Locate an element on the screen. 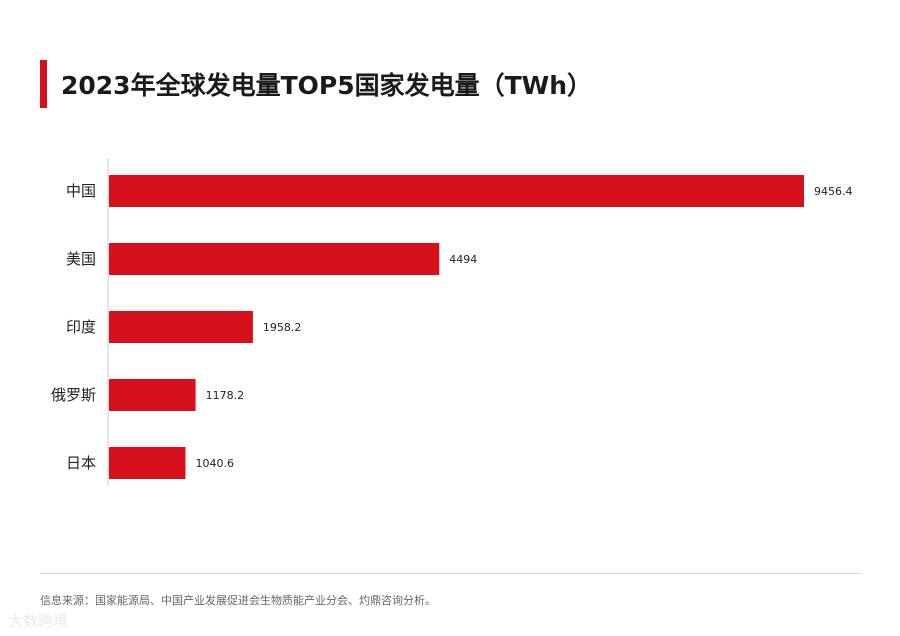  category-label: 印度 is located at coordinates (81, 327).